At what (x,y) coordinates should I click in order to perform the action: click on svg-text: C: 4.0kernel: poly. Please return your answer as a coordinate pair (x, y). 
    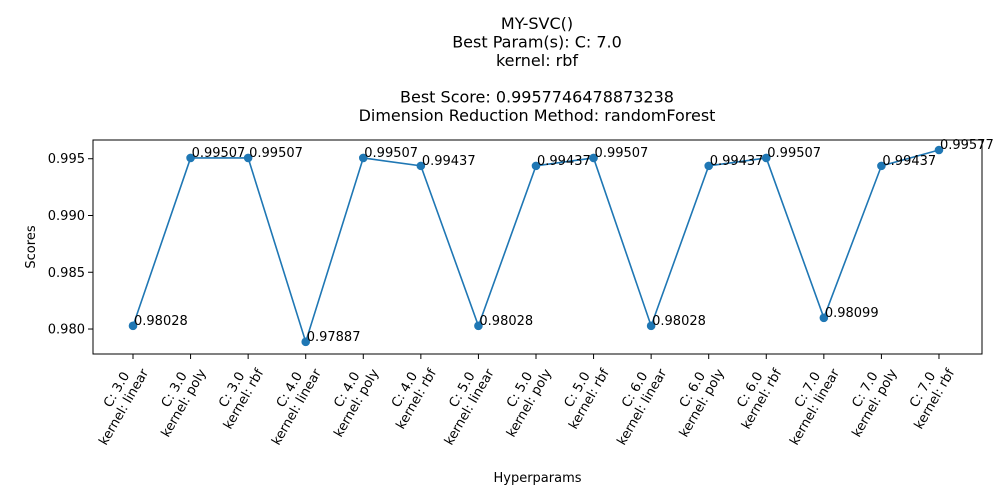
    Looking at the image, I should click on (350, 399).